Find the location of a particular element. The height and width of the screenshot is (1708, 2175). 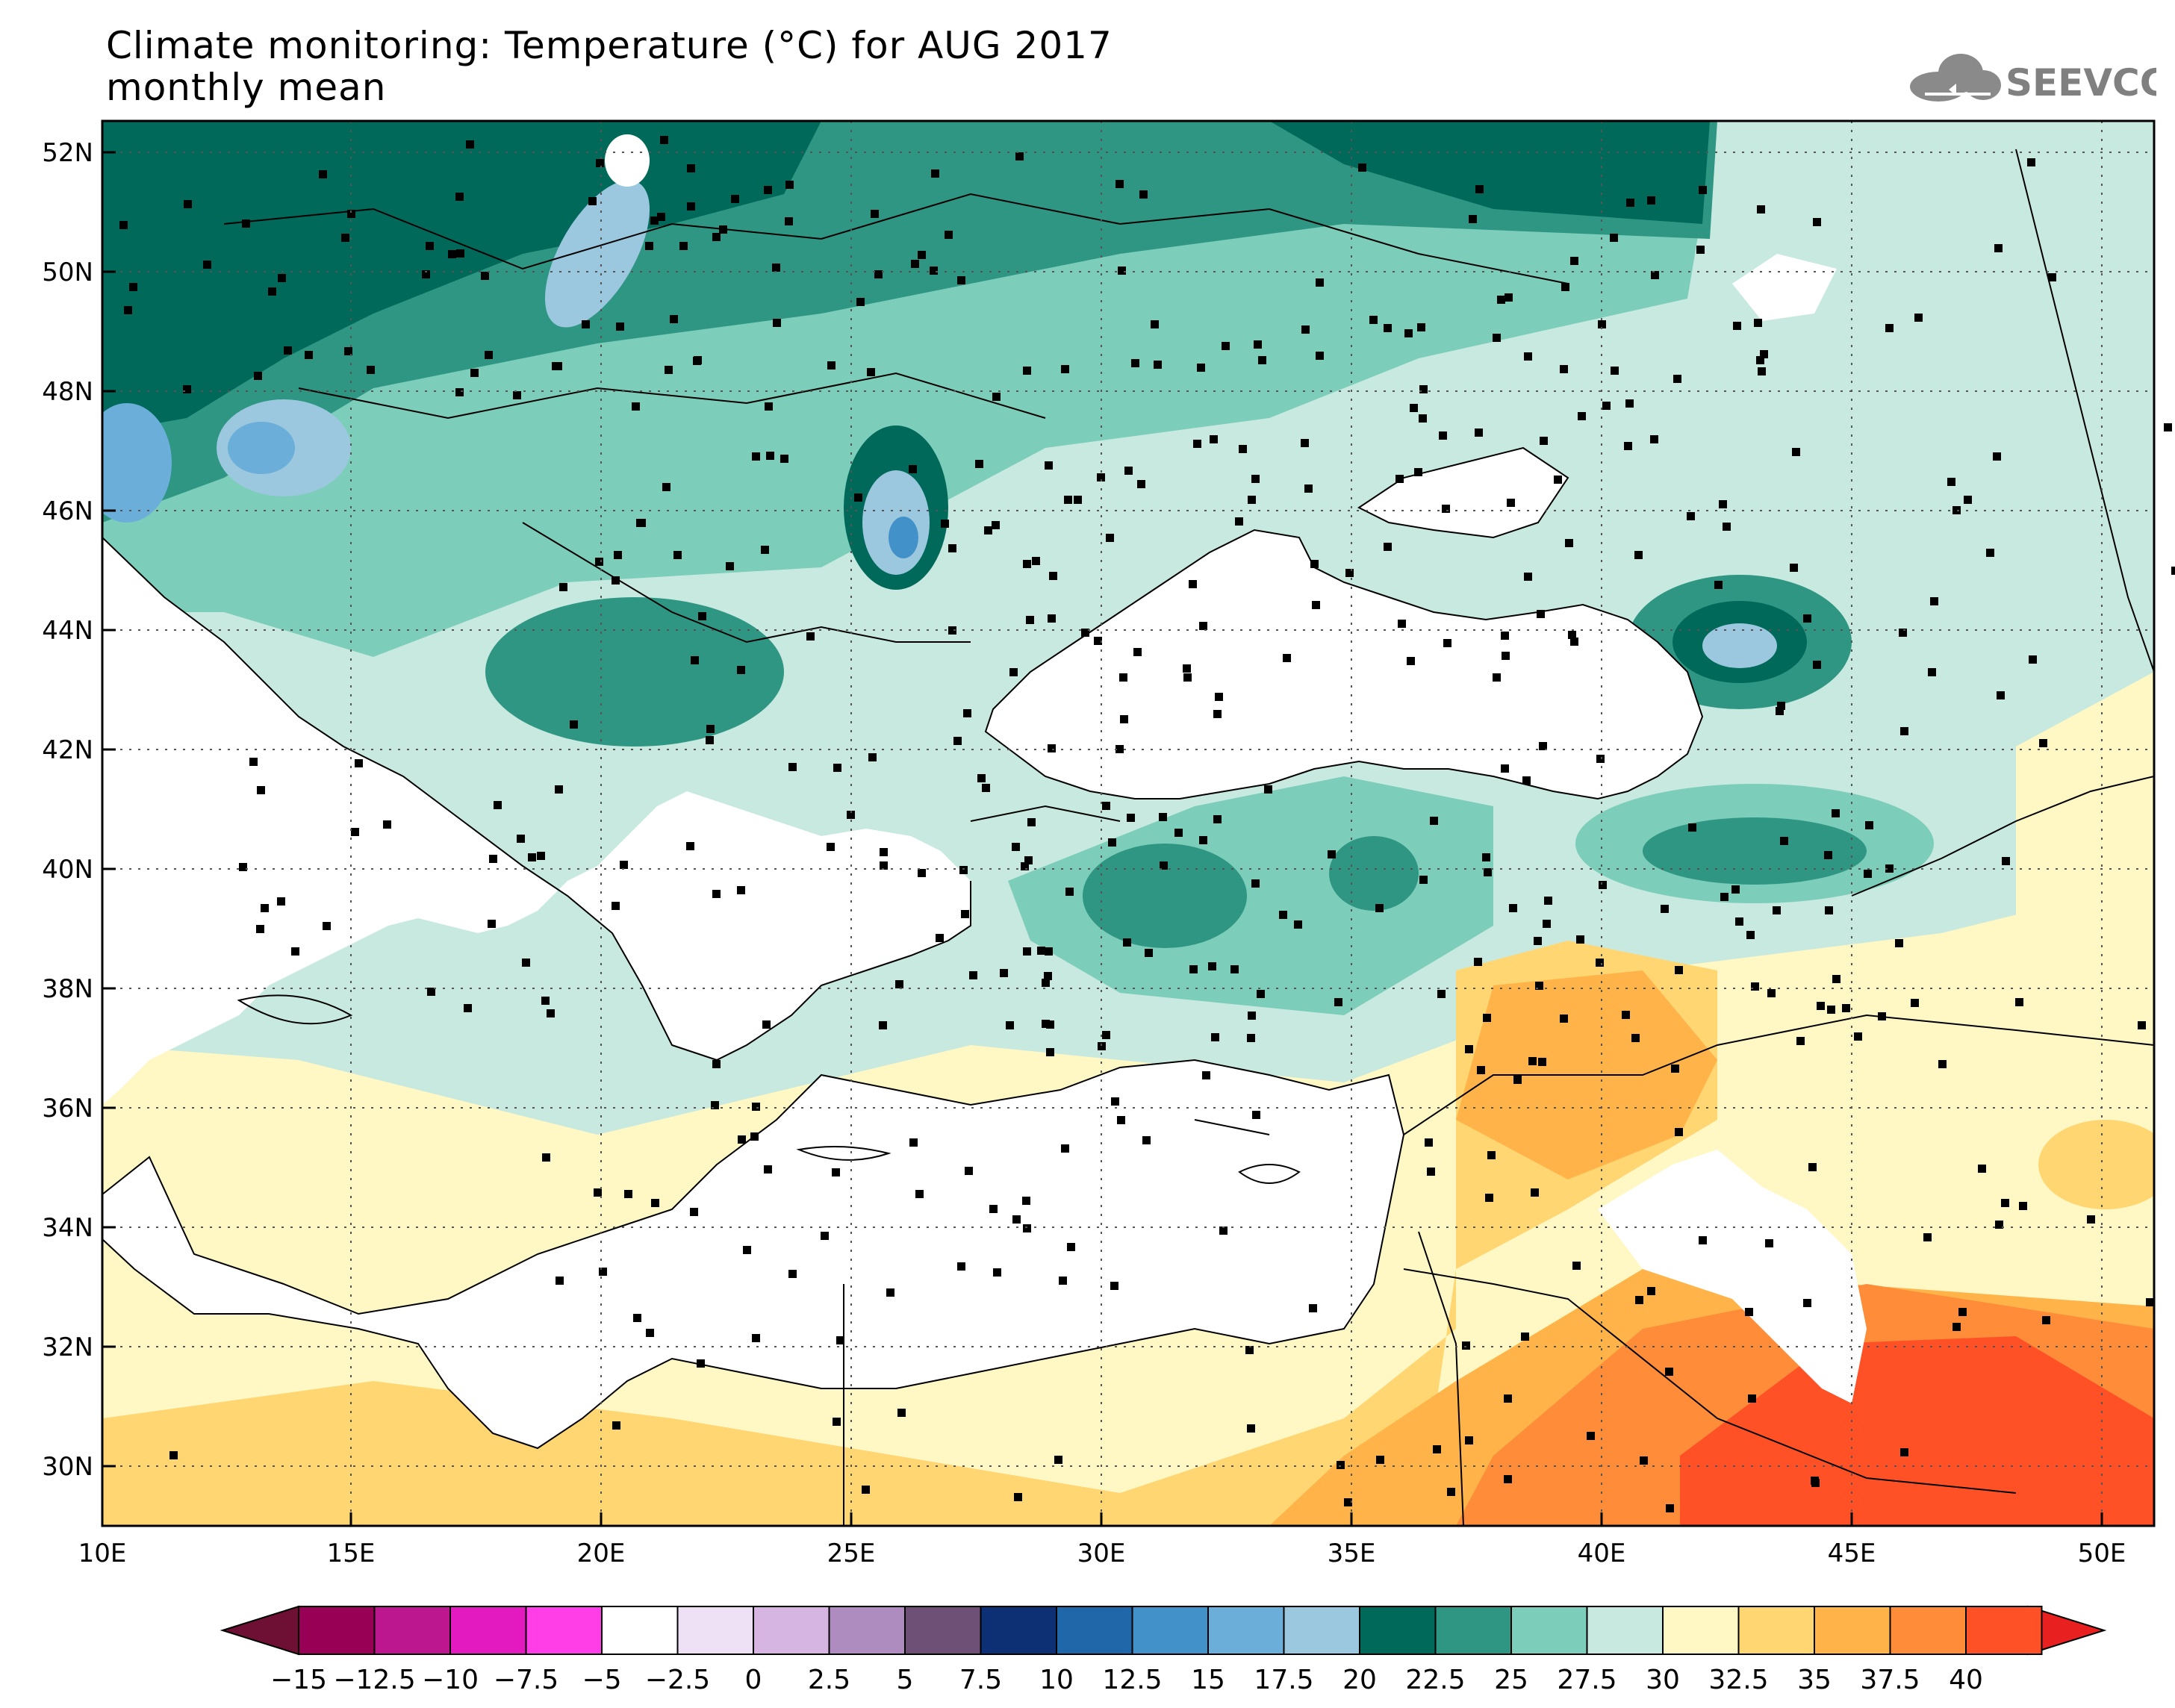

lat-label: 42N is located at coordinates (67, 750).